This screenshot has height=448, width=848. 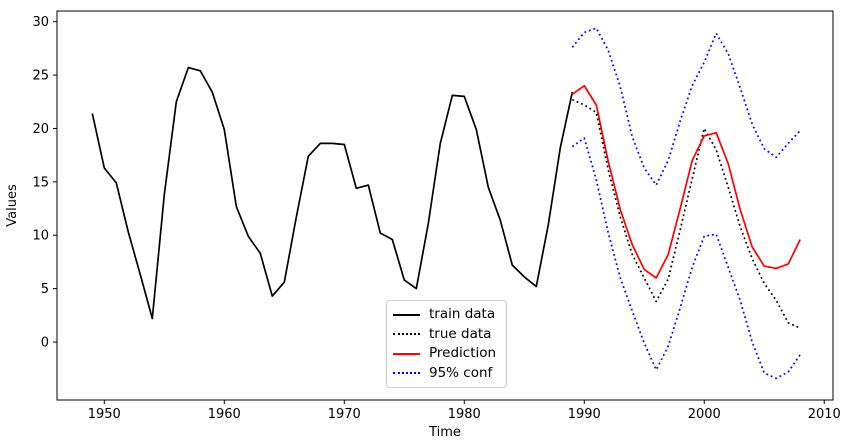 I want to click on y-tick-label: 20, so click(x=40, y=129).